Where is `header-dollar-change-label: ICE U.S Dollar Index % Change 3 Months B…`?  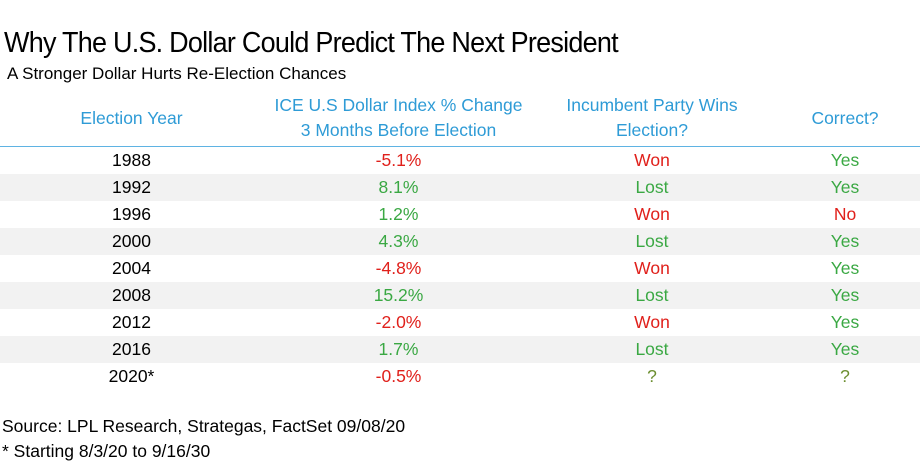 header-dollar-change-label: ICE U.S Dollar Index % Change 3 Months B… is located at coordinates (398, 117).